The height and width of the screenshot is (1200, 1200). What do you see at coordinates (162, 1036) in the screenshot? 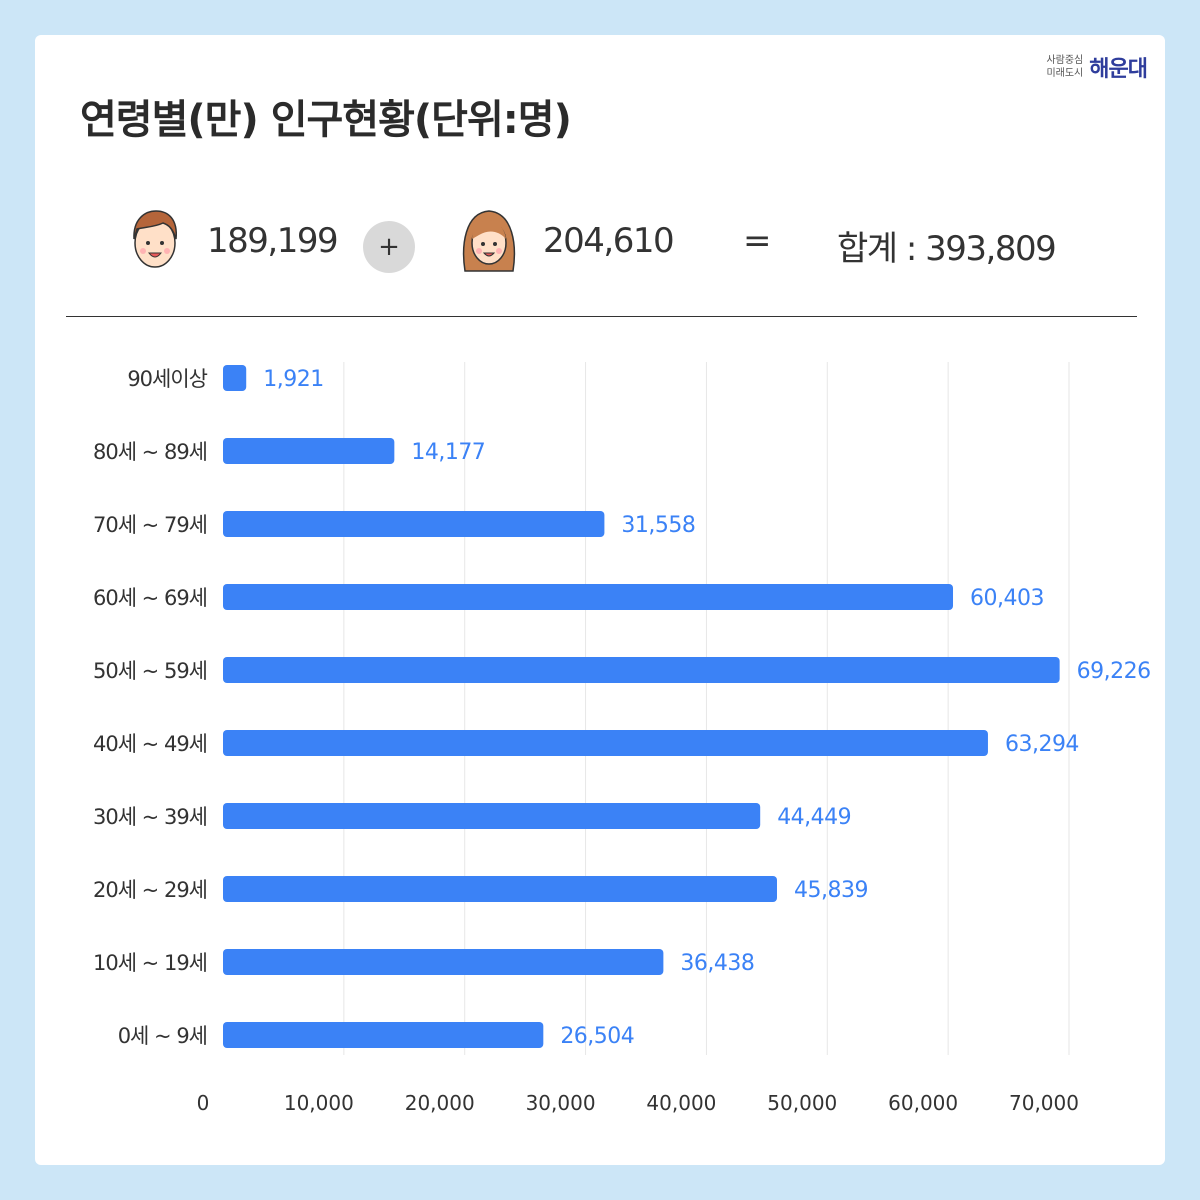
I see `category-label: 0세 ~ 9세` at bounding box center [162, 1036].